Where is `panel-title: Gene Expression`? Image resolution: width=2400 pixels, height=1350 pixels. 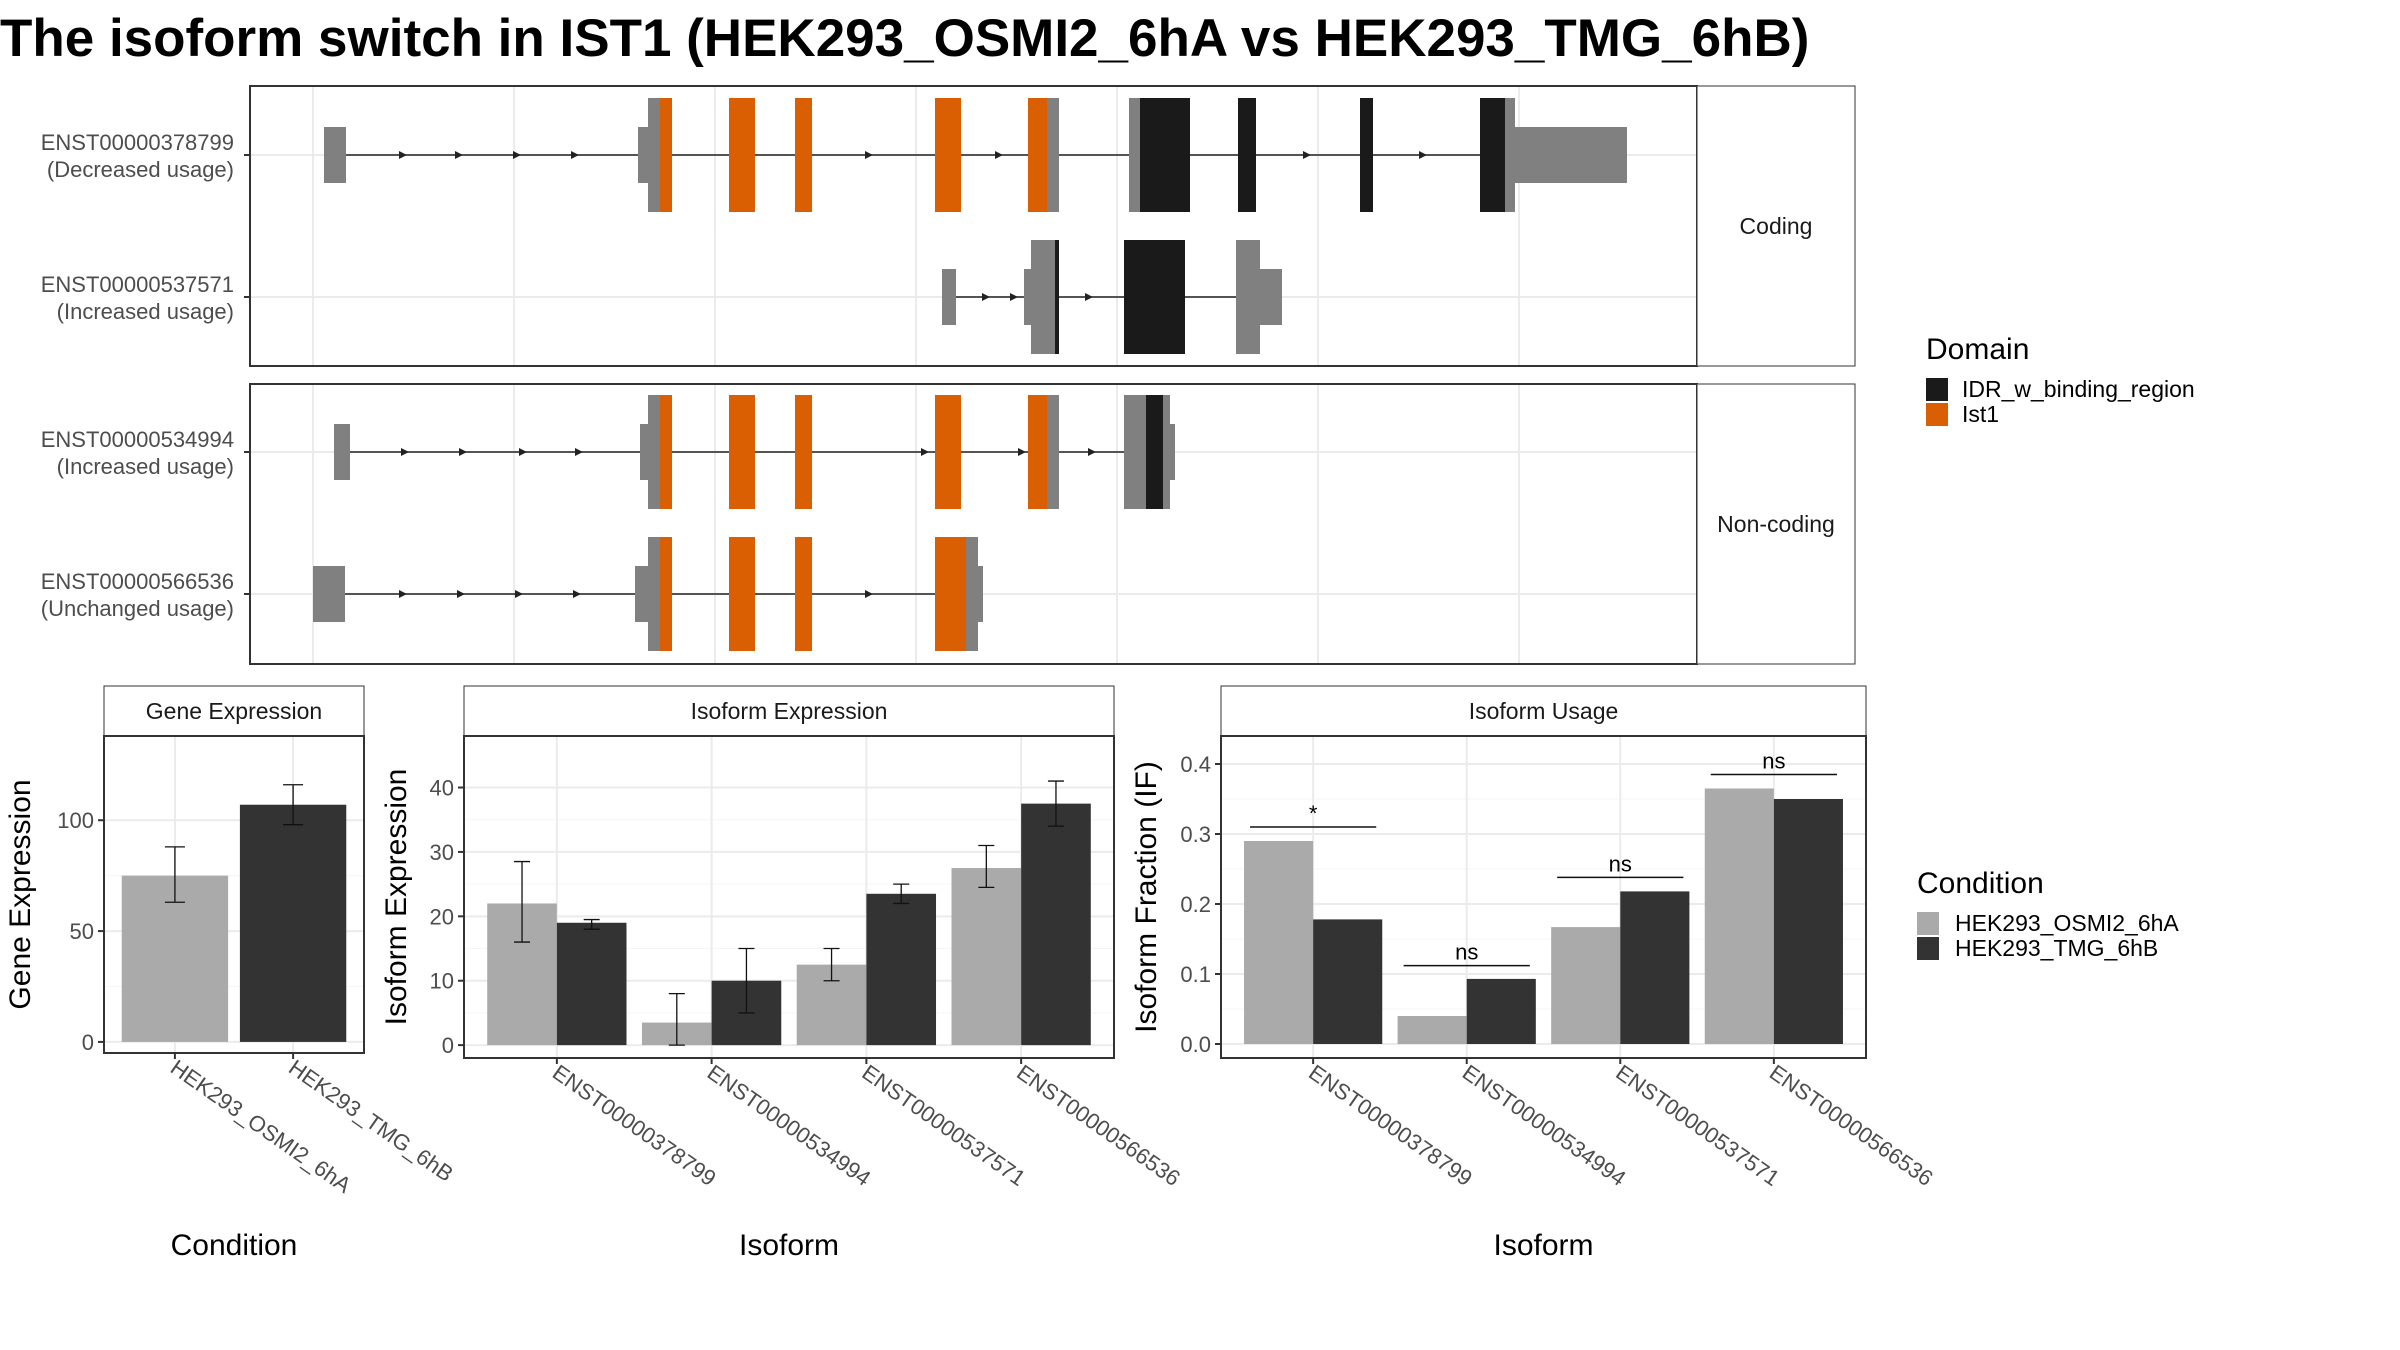
panel-title: Gene Expression is located at coordinates (234, 711).